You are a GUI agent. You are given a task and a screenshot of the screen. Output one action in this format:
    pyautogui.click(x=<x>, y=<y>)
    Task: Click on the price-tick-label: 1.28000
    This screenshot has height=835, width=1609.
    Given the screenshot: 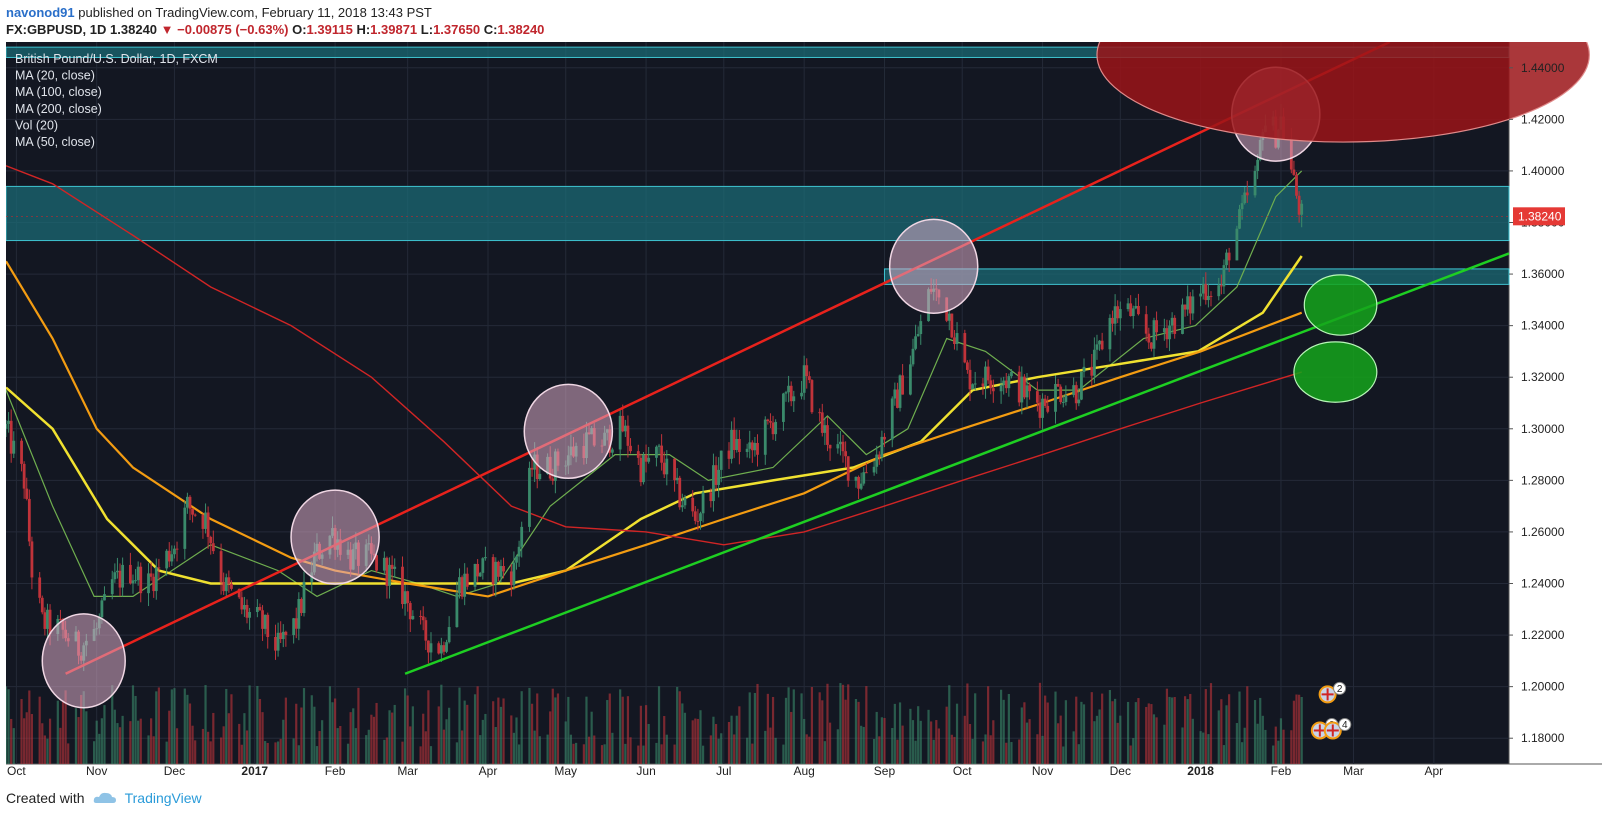 What is the action you would take?
    pyautogui.click(x=1543, y=480)
    